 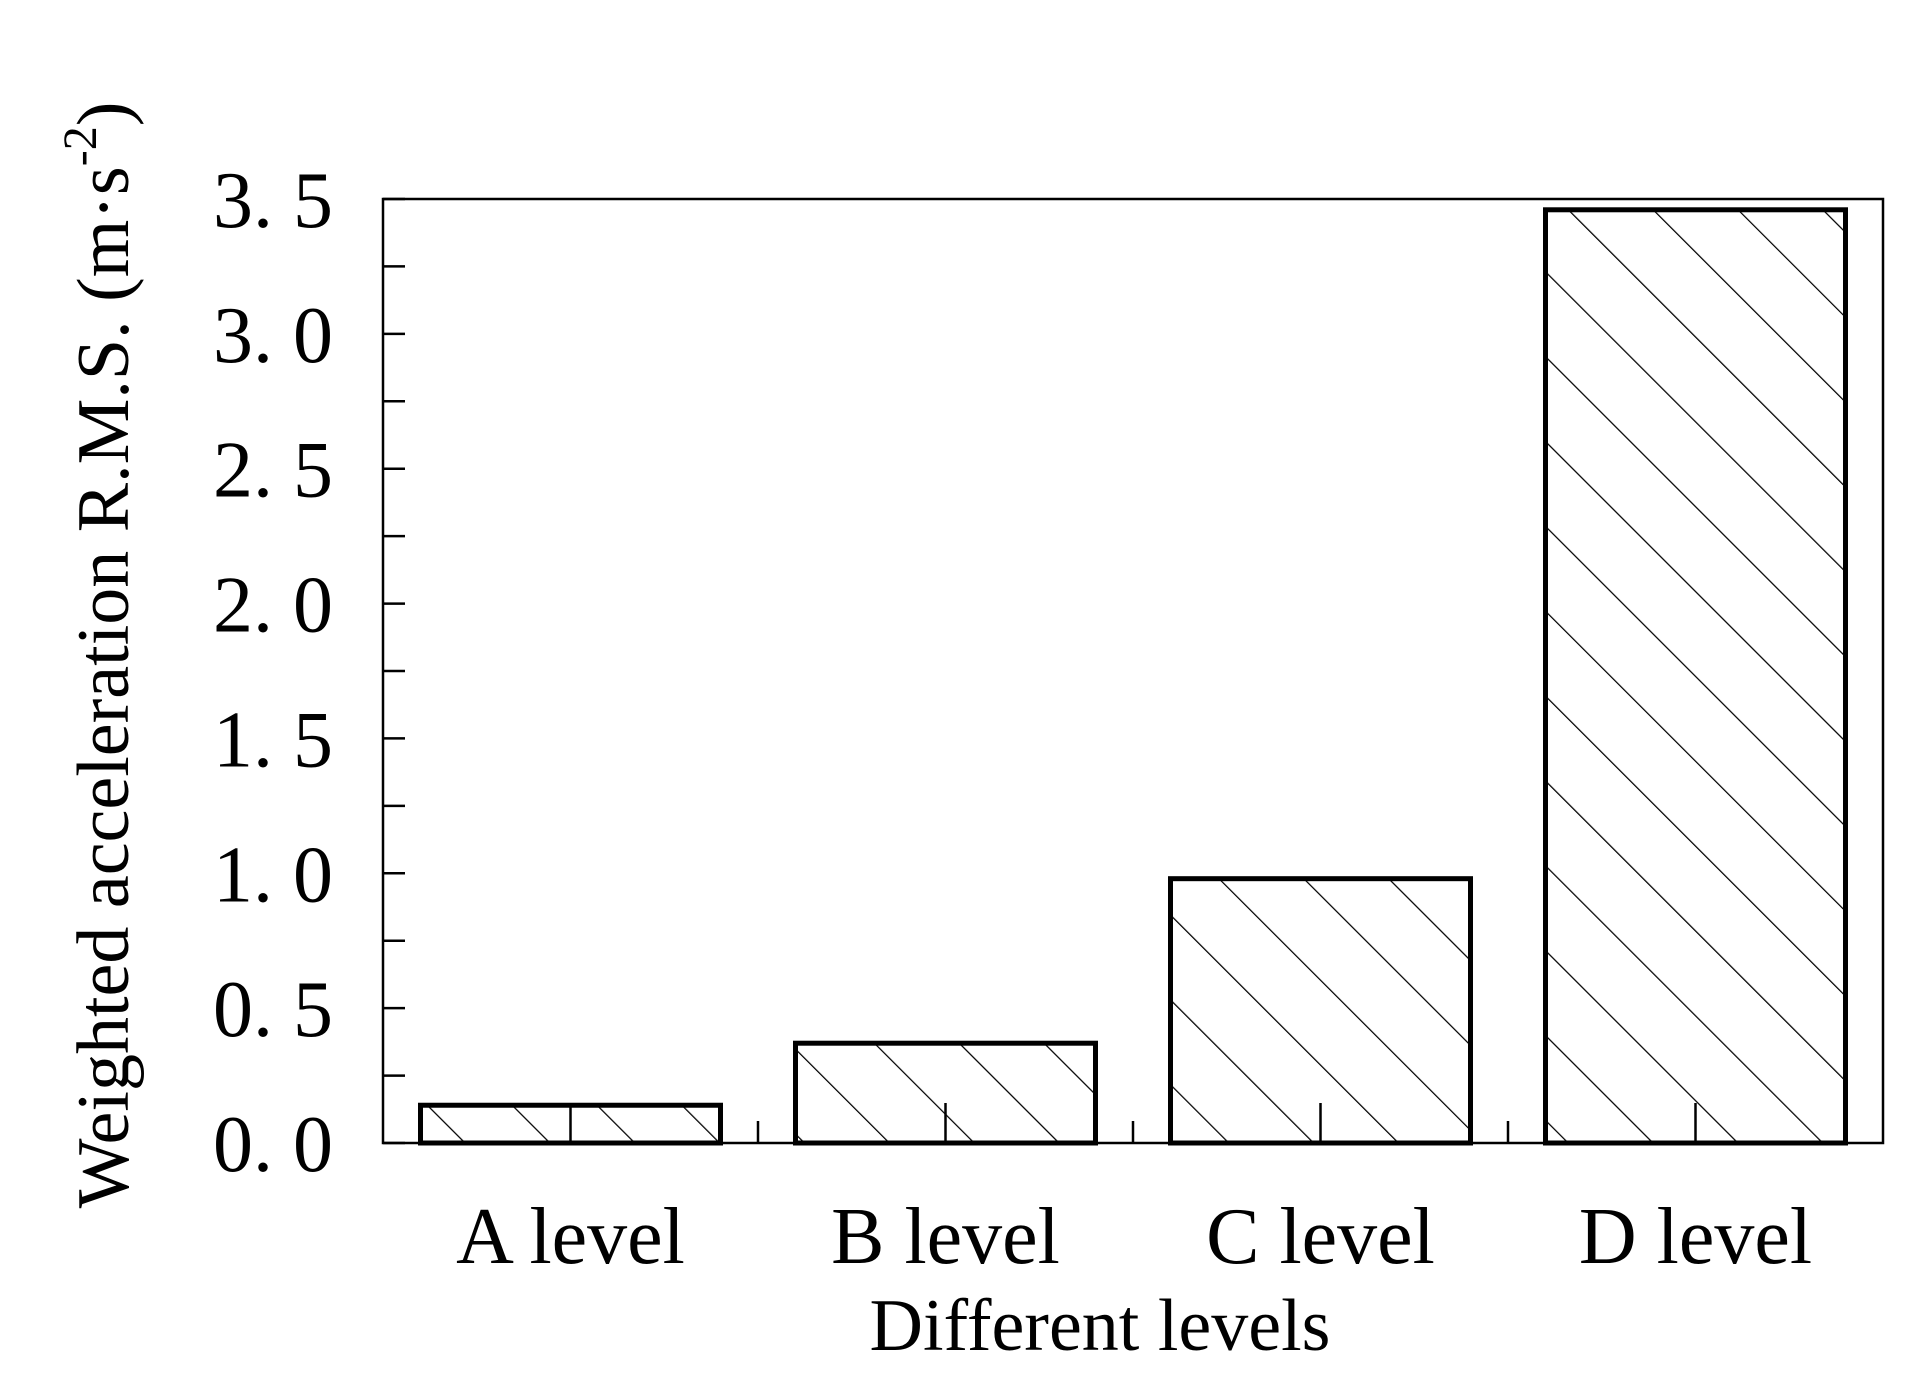 I want to click on y-axis-title: Weighted acceleration R.M.S. (m·s-2), so click(x=99, y=655).